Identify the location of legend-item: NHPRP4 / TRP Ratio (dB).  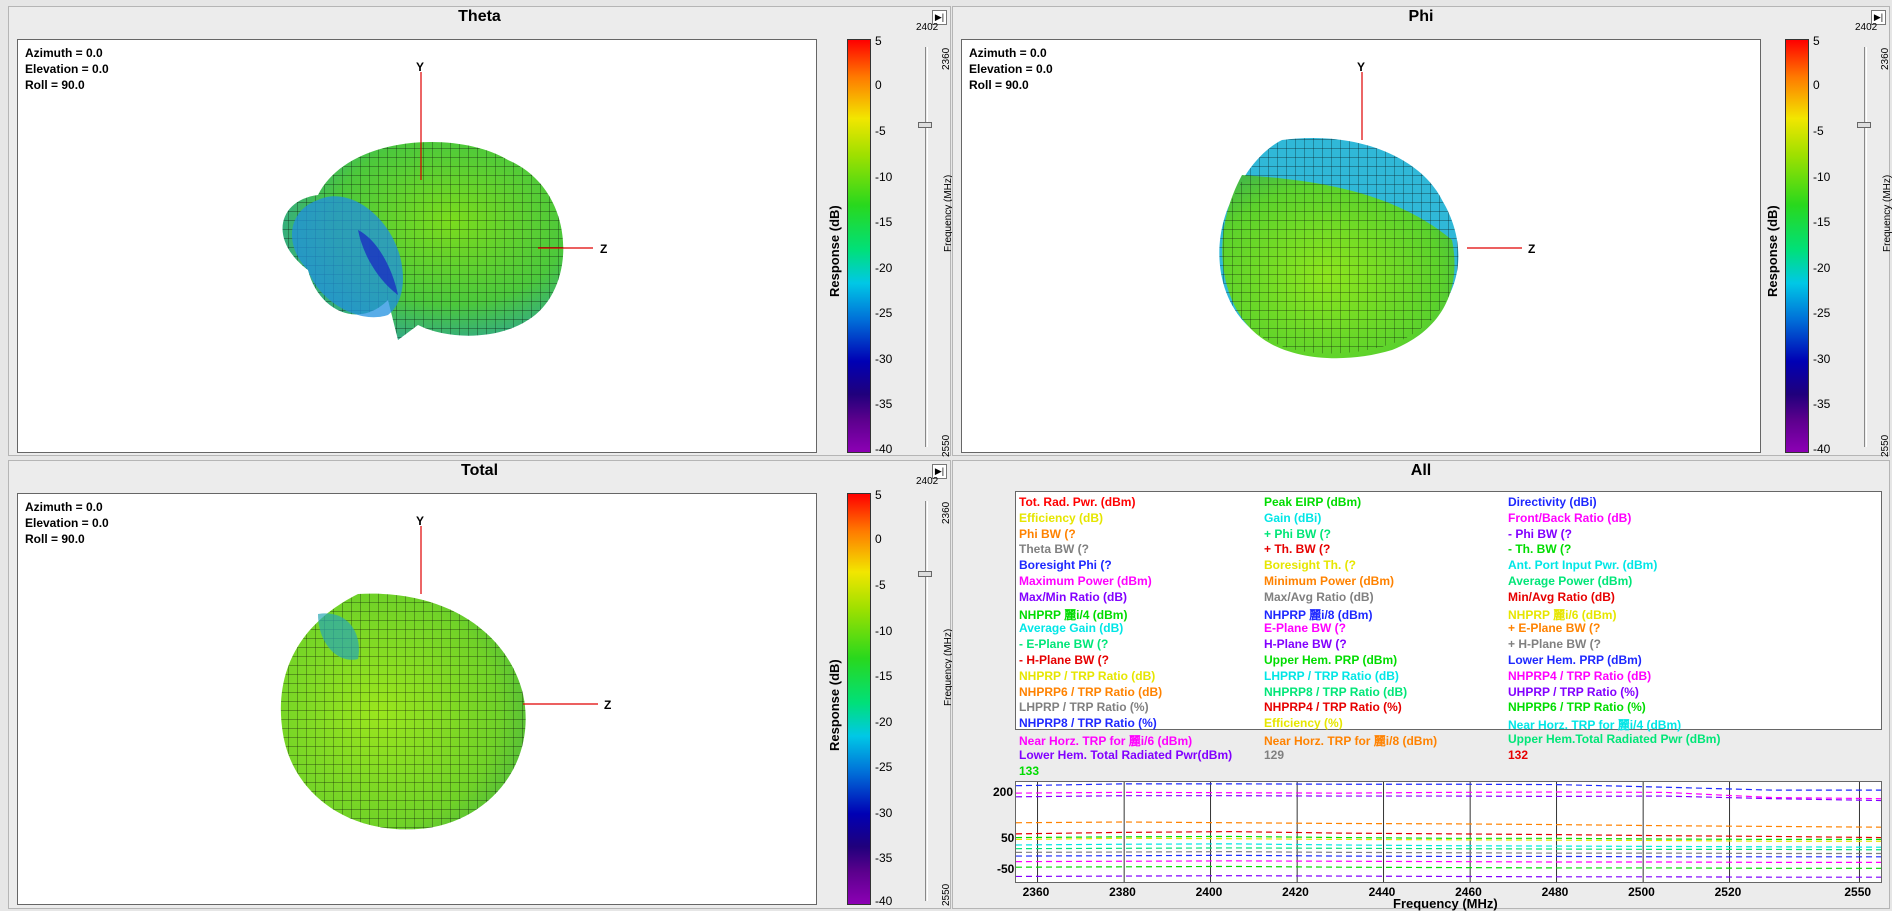
(1580, 675).